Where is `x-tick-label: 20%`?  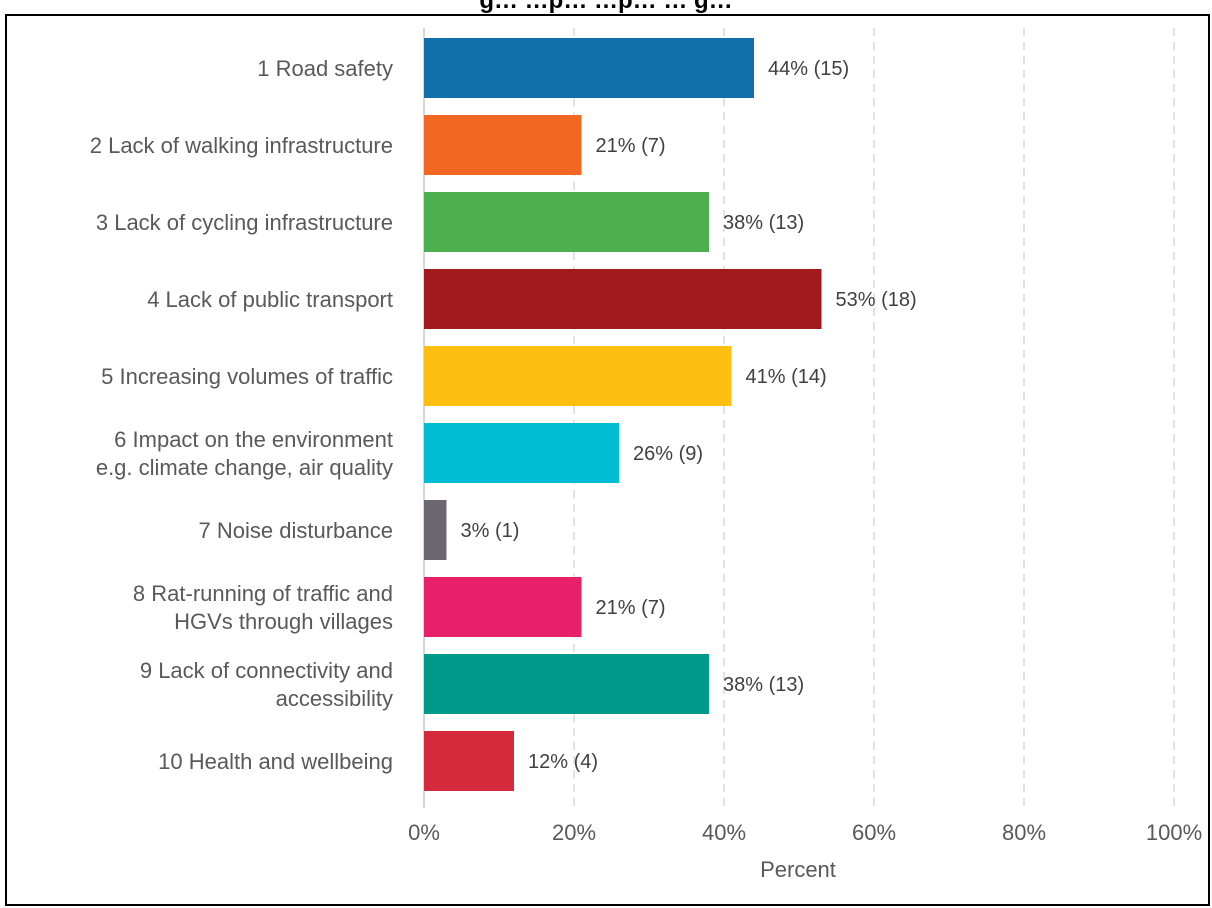 x-tick-label: 20% is located at coordinates (574, 832).